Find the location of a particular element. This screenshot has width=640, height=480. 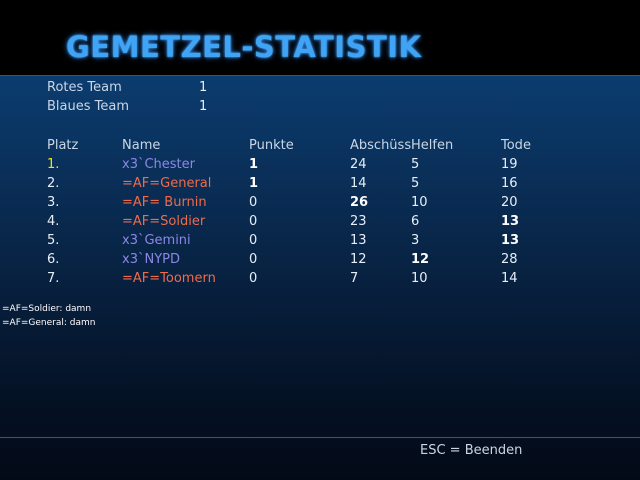

player-name: x3`Gemini is located at coordinates (156, 240).